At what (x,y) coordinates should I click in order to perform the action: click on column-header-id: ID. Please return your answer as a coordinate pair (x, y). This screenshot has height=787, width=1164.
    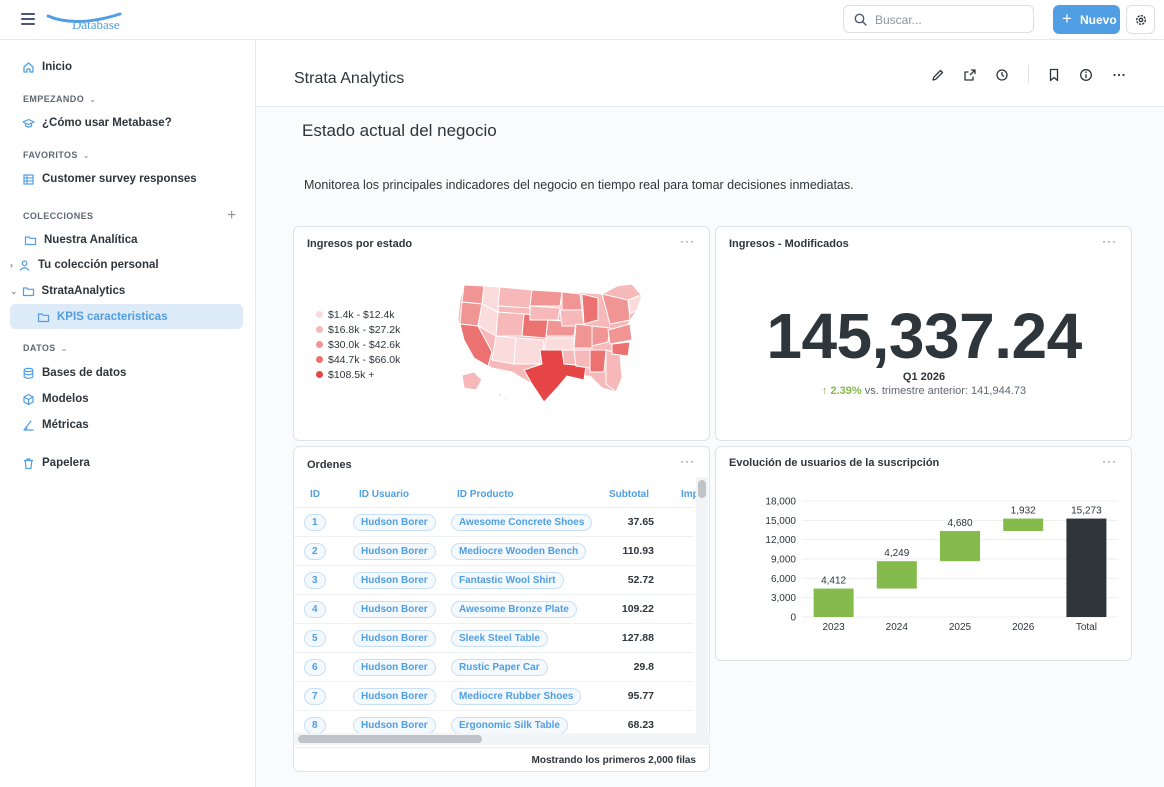
    Looking at the image, I should click on (315, 494).